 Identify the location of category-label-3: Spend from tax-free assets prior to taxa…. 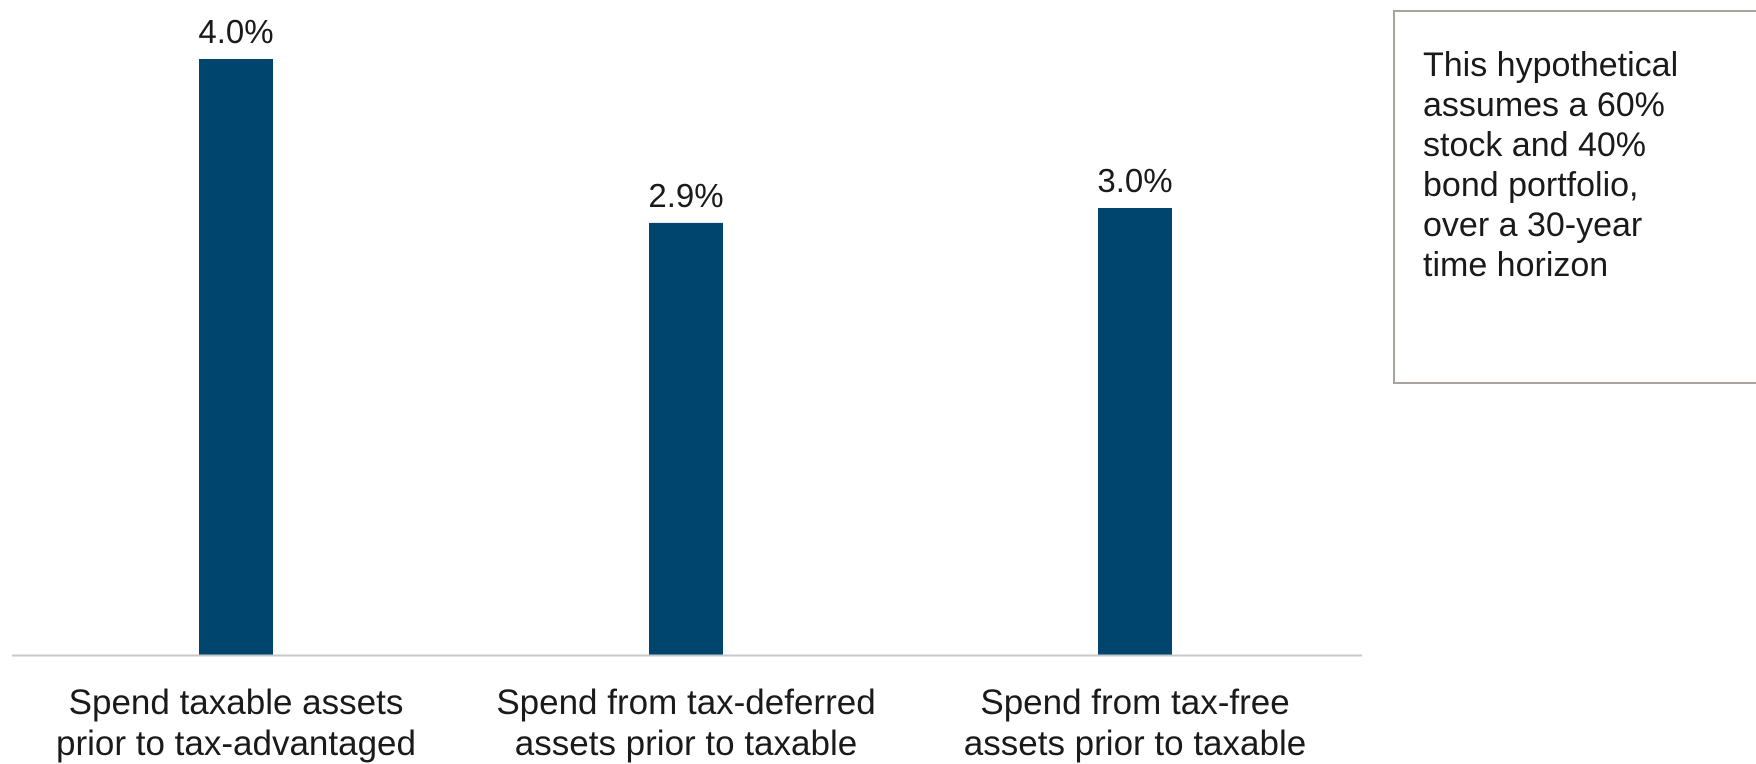
(1135, 723).